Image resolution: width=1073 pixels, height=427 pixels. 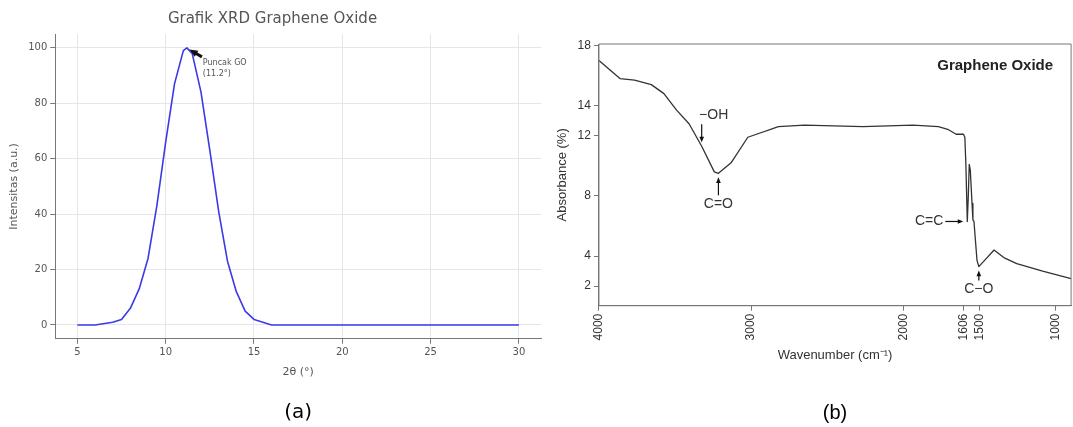 What do you see at coordinates (342, 352) in the screenshot?
I see `x-tick-label: 20` at bounding box center [342, 352].